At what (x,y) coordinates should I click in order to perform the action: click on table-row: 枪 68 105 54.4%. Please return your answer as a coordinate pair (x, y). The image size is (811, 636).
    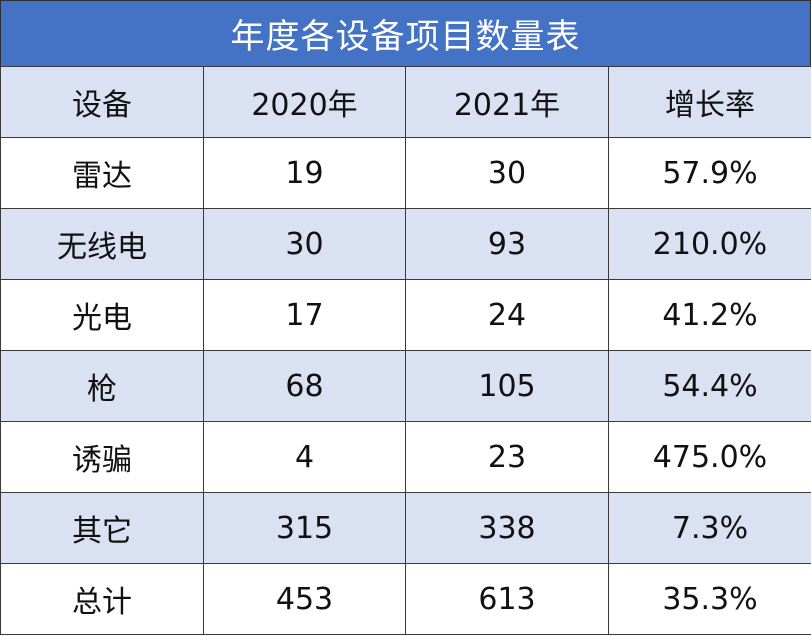
    Looking at the image, I should click on (405, 386).